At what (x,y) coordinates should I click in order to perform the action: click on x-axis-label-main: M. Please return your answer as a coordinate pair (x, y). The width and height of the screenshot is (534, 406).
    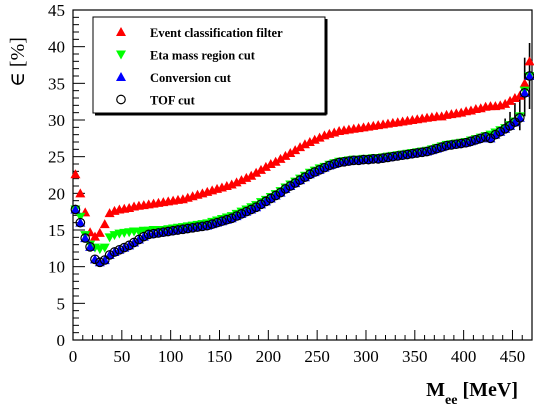
    Looking at the image, I should click on (435, 390).